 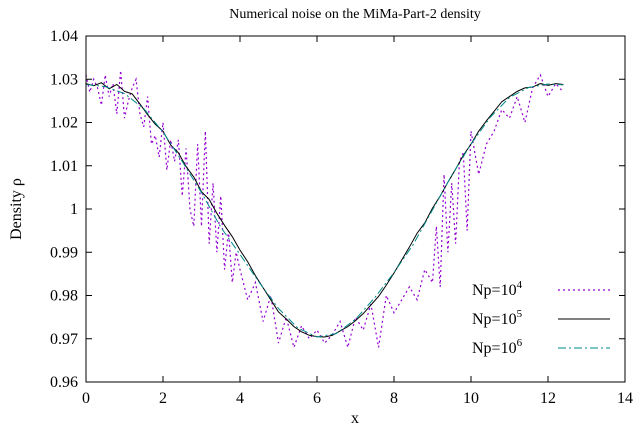 I want to click on y-tick-label: 0.97, so click(x=64, y=339).